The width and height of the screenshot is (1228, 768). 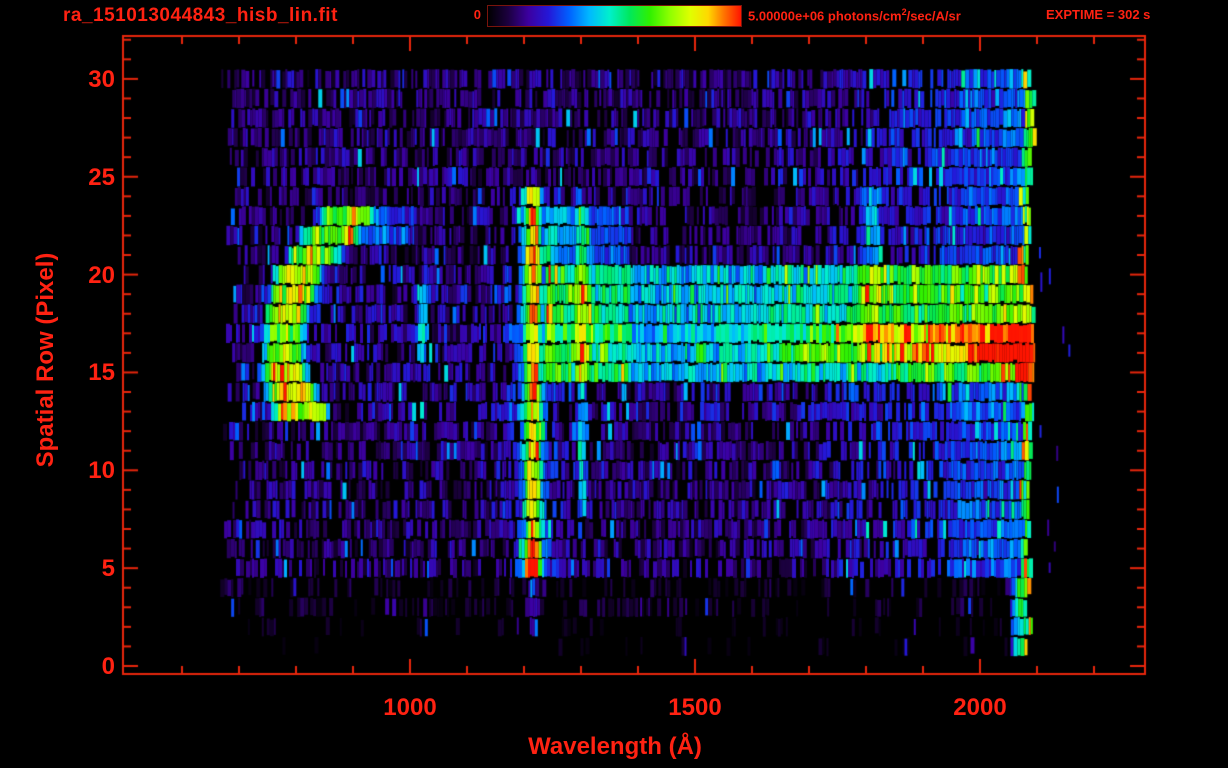 I want to click on y-tick-label: 10, so click(x=101, y=471).